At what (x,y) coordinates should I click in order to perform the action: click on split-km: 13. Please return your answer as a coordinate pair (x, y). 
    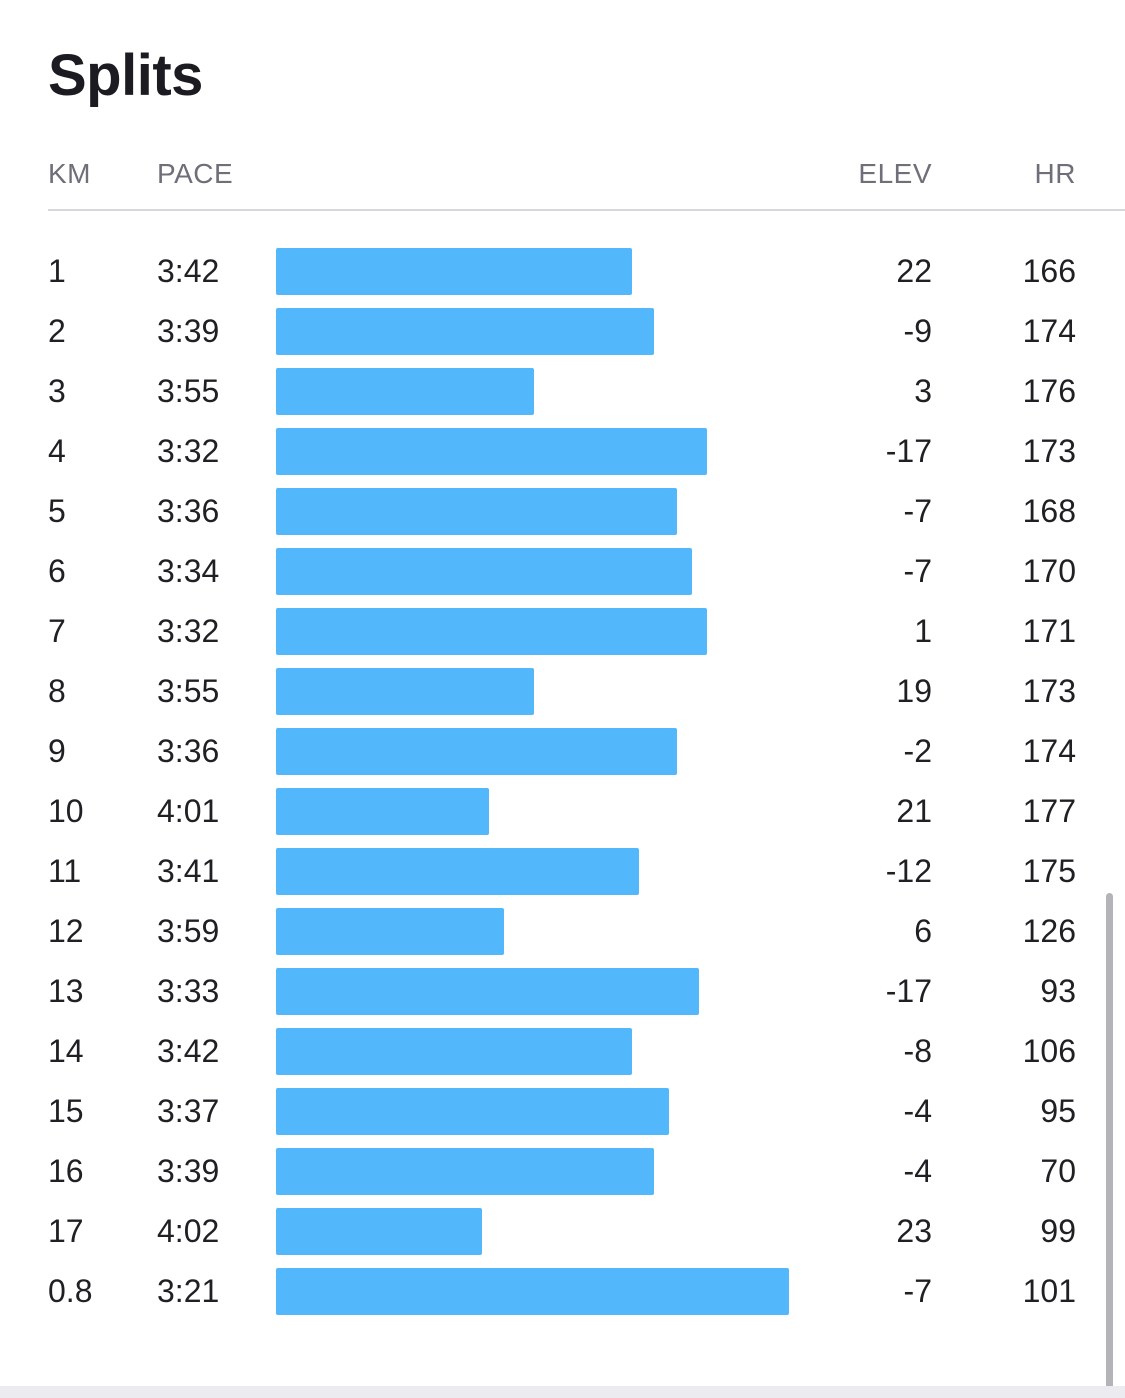
    Looking at the image, I should click on (66, 991).